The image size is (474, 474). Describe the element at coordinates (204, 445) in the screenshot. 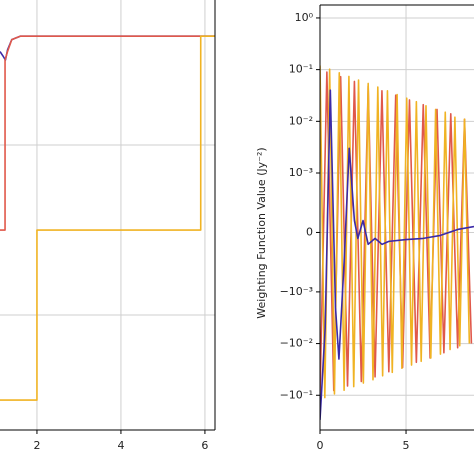

I see `x-tick-label: 6` at that location.